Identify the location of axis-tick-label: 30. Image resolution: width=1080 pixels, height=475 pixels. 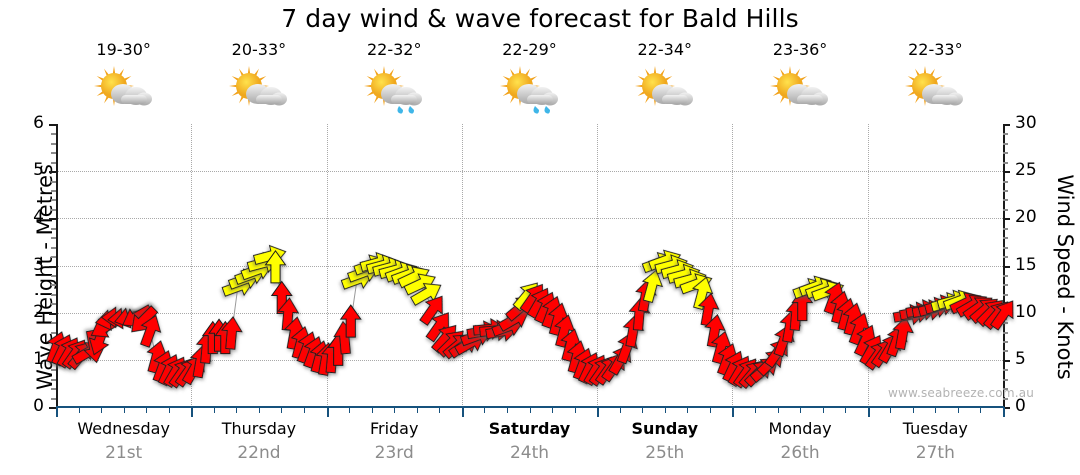
(1026, 123).